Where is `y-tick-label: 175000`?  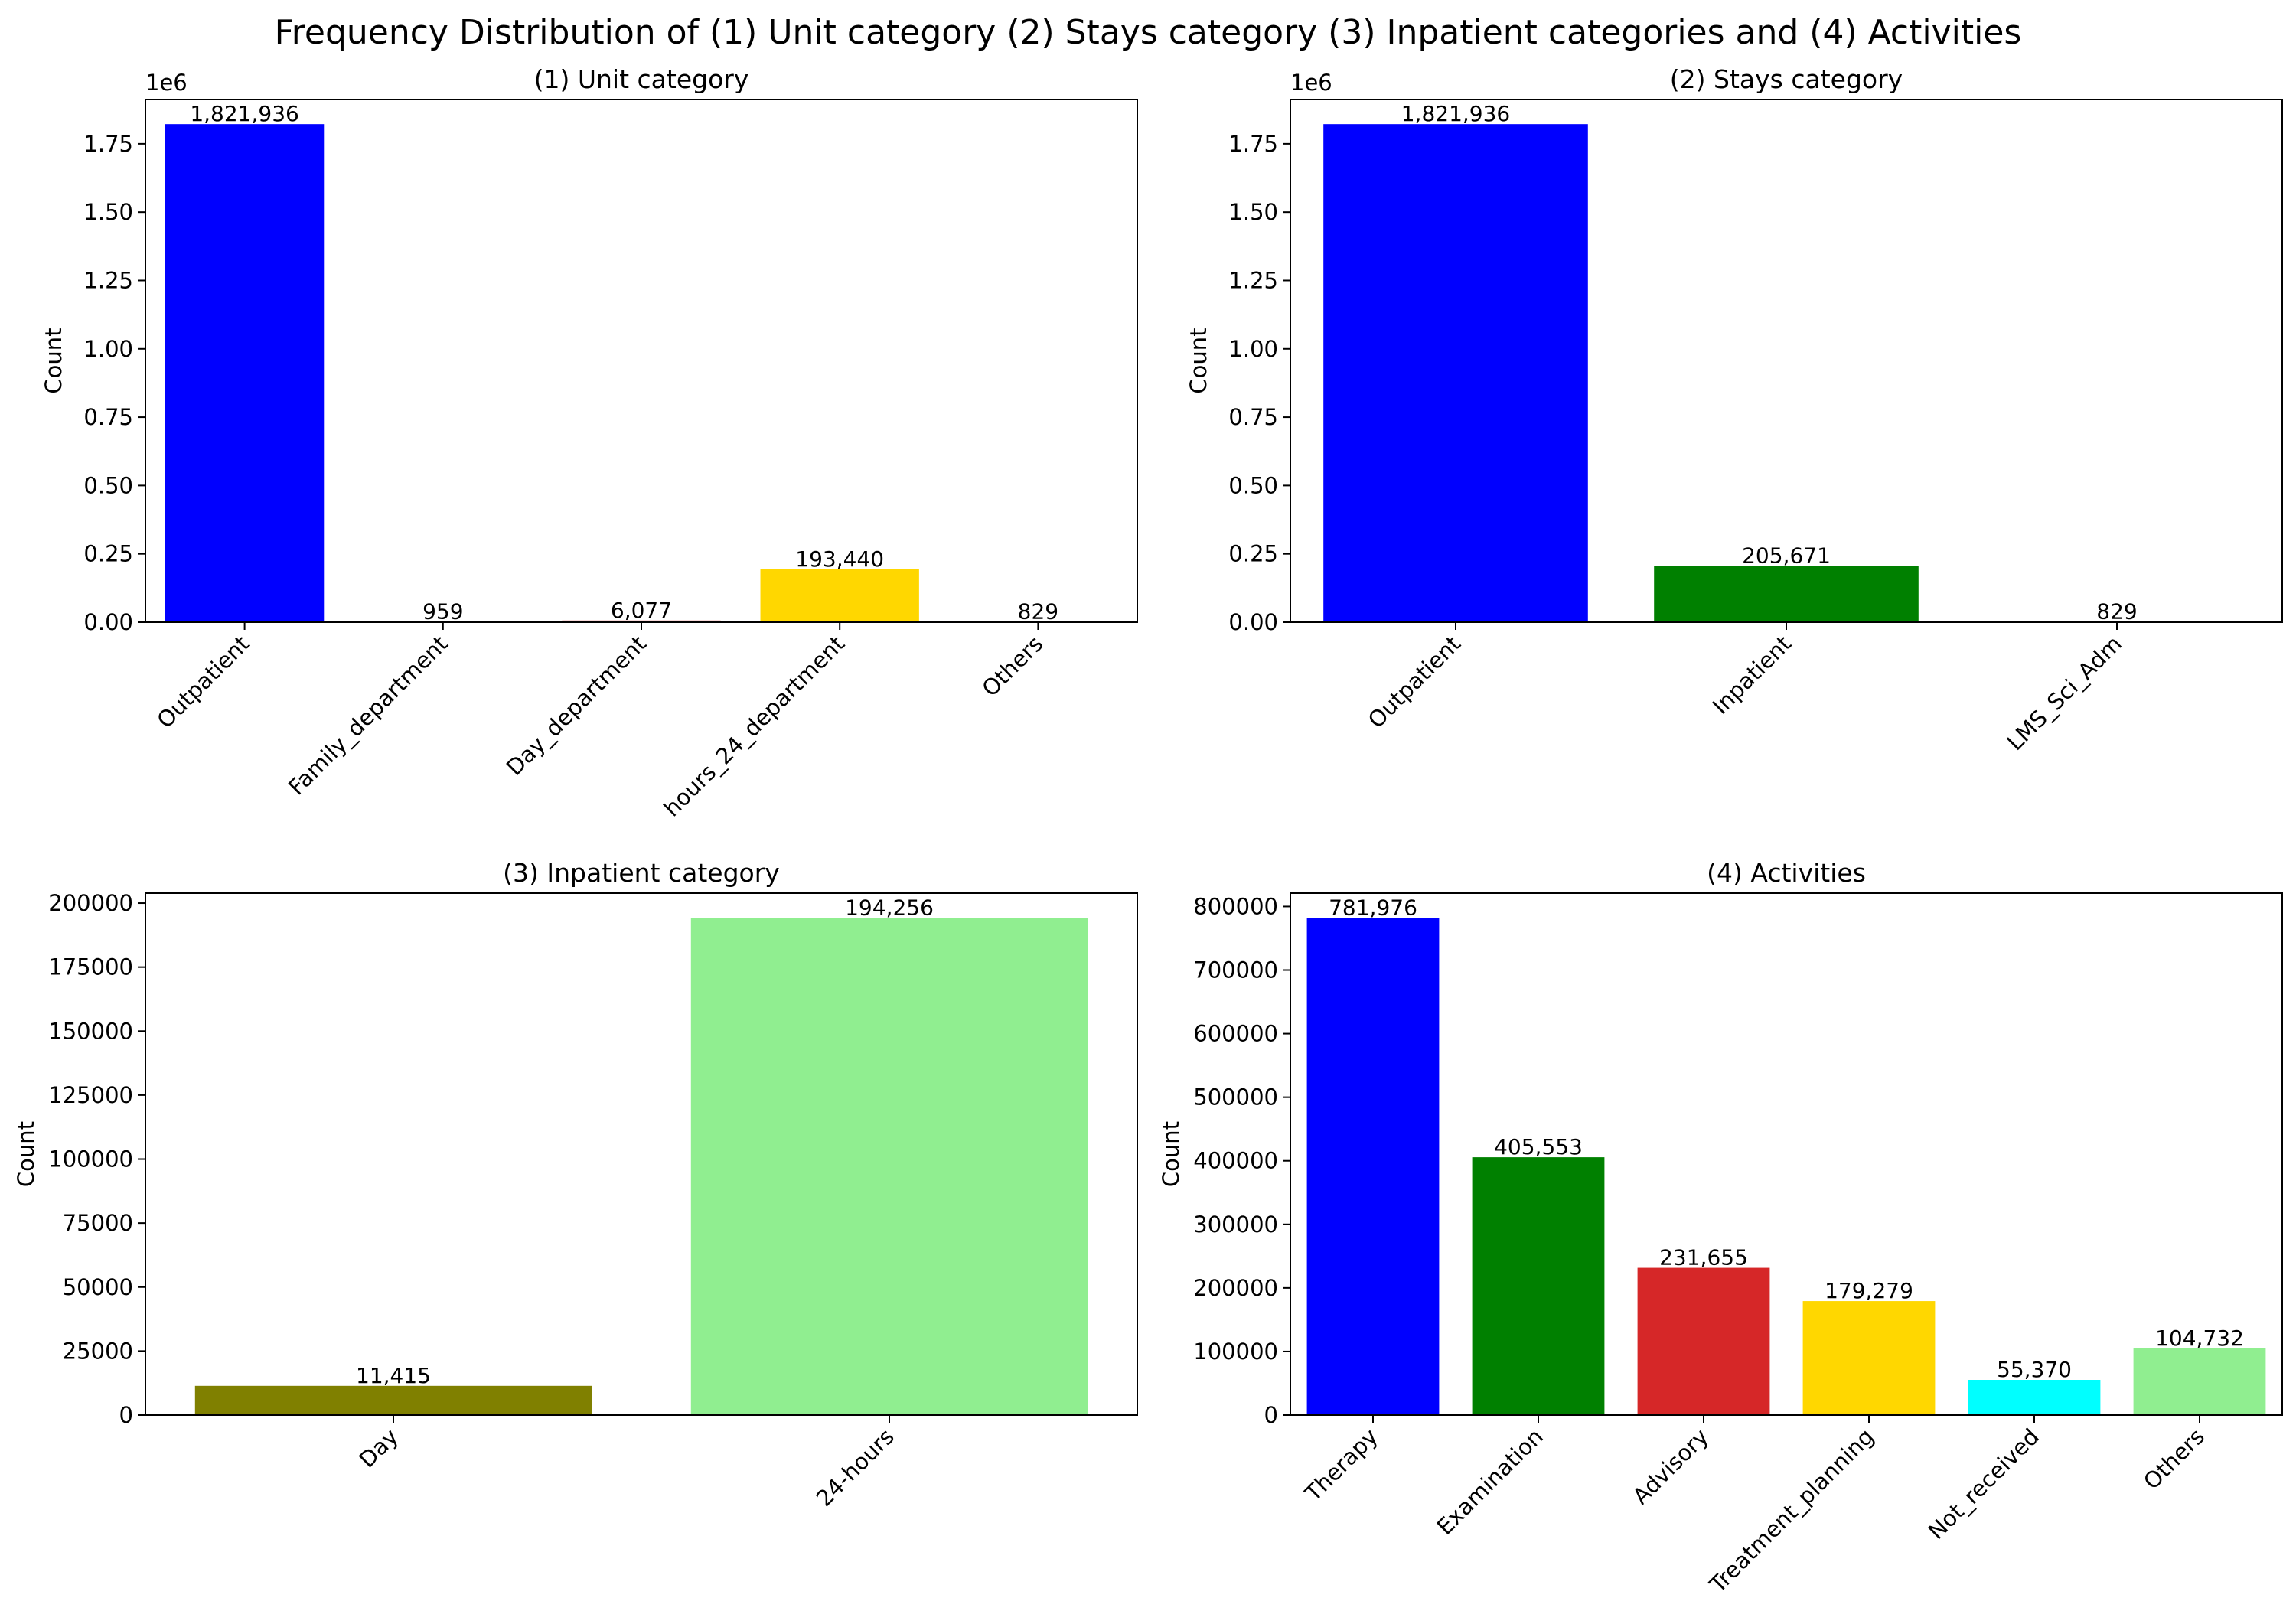 y-tick-label: 175000 is located at coordinates (90, 967).